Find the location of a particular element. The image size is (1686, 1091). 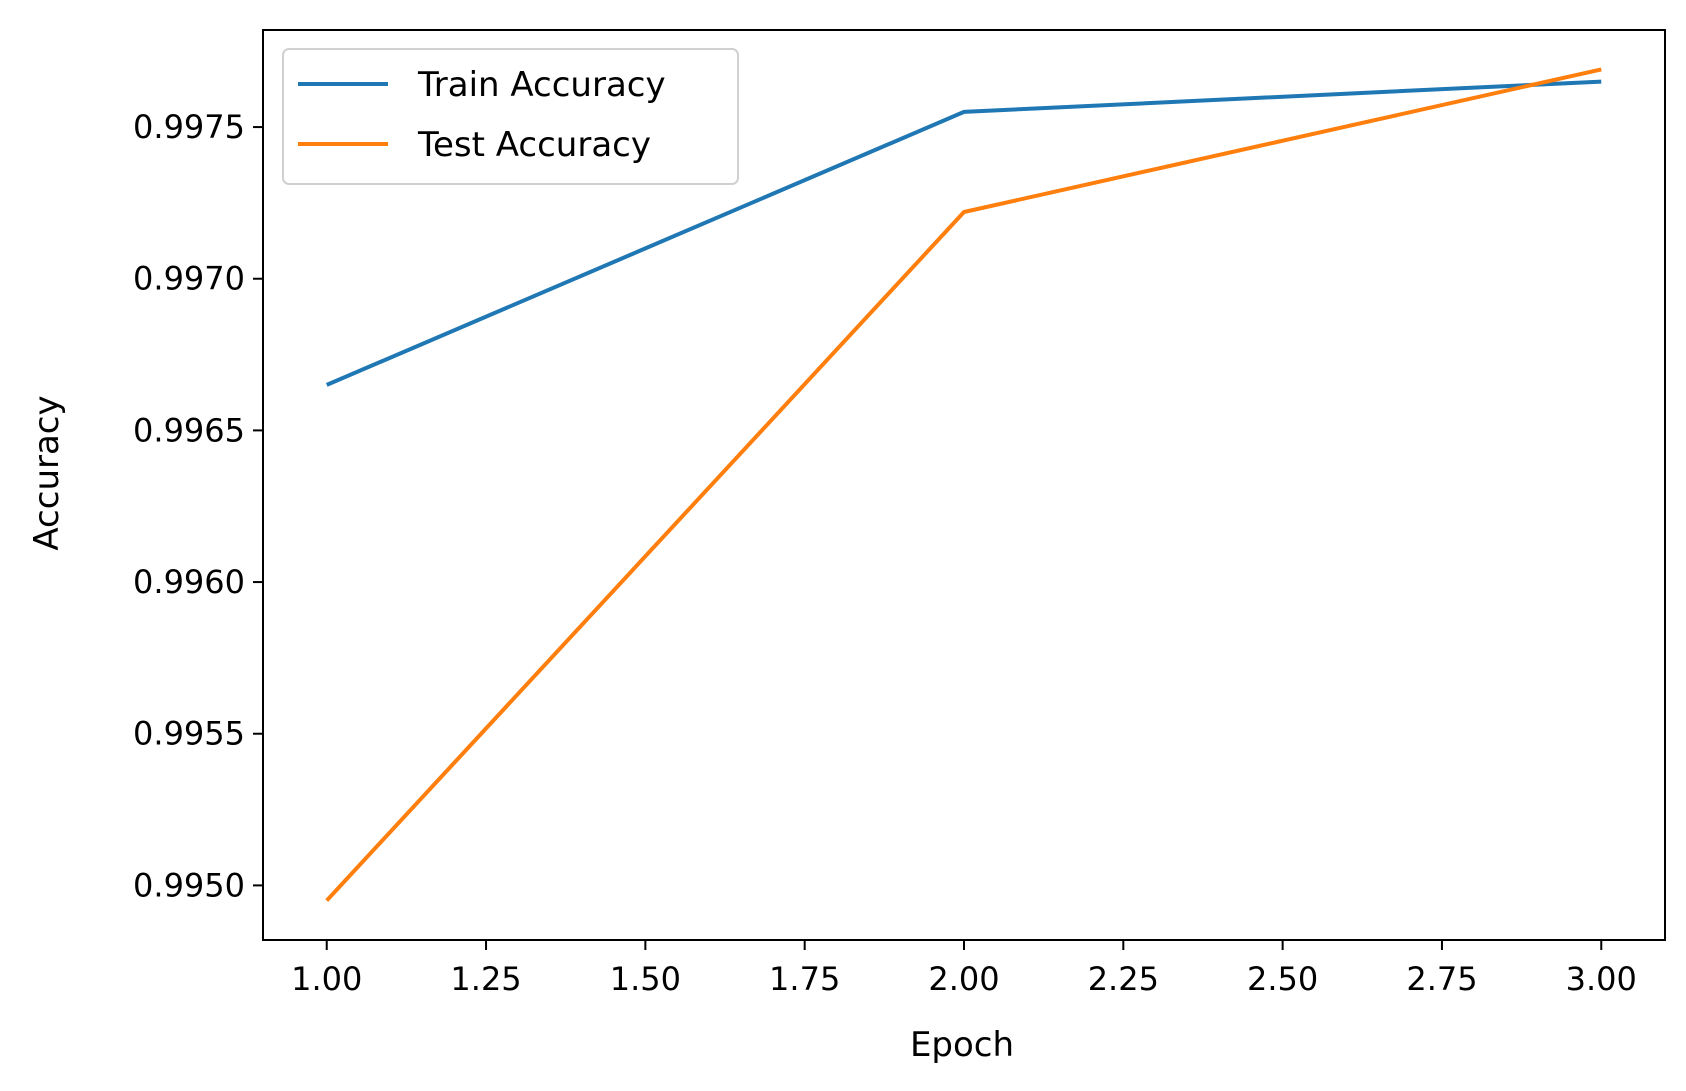

y-tick-label: 0.9950 is located at coordinates (189, 885).